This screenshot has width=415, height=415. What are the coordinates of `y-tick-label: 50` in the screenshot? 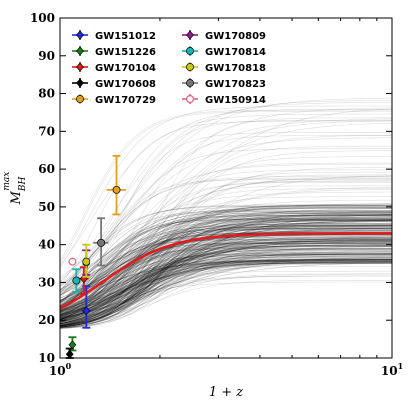 It's located at (46, 207).